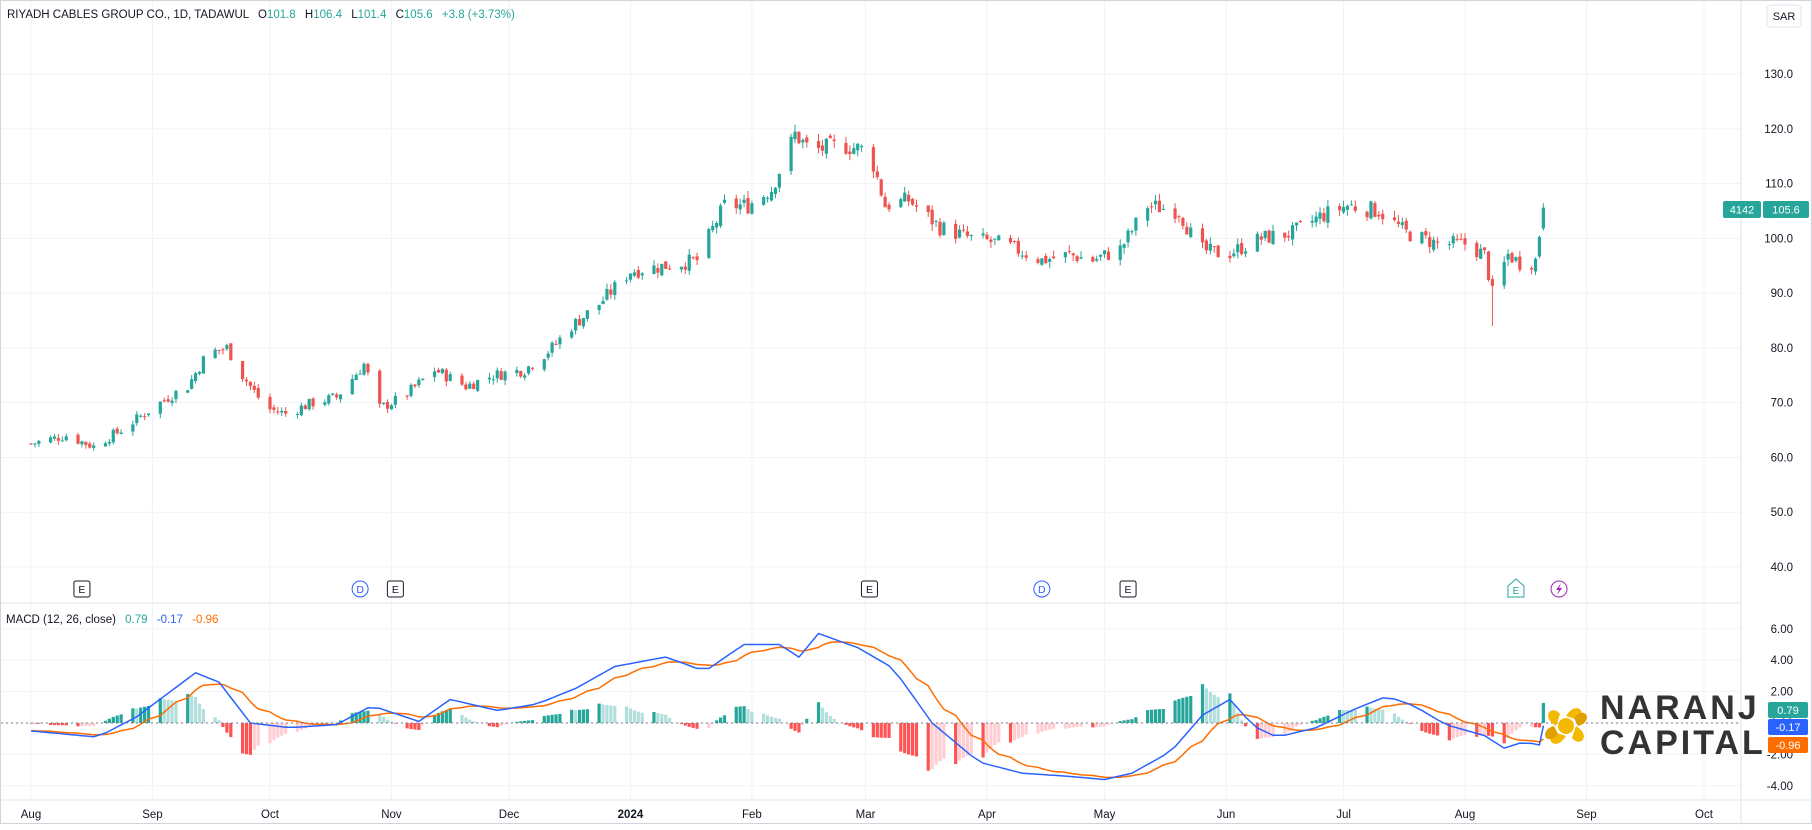 This screenshot has height=830, width=1812. What do you see at coordinates (1784, 16) in the screenshot?
I see `currency-button: SAR` at bounding box center [1784, 16].